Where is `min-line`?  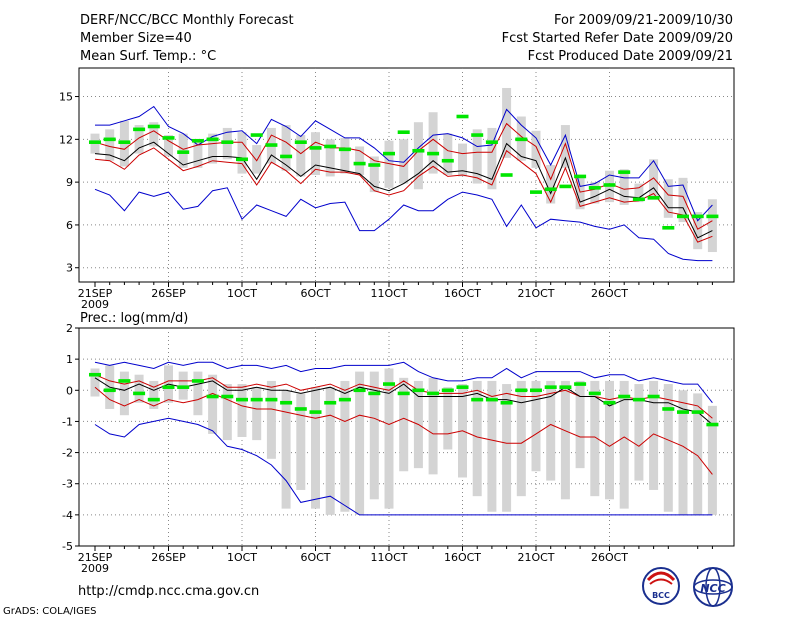 min-line is located at coordinates (403, 466).